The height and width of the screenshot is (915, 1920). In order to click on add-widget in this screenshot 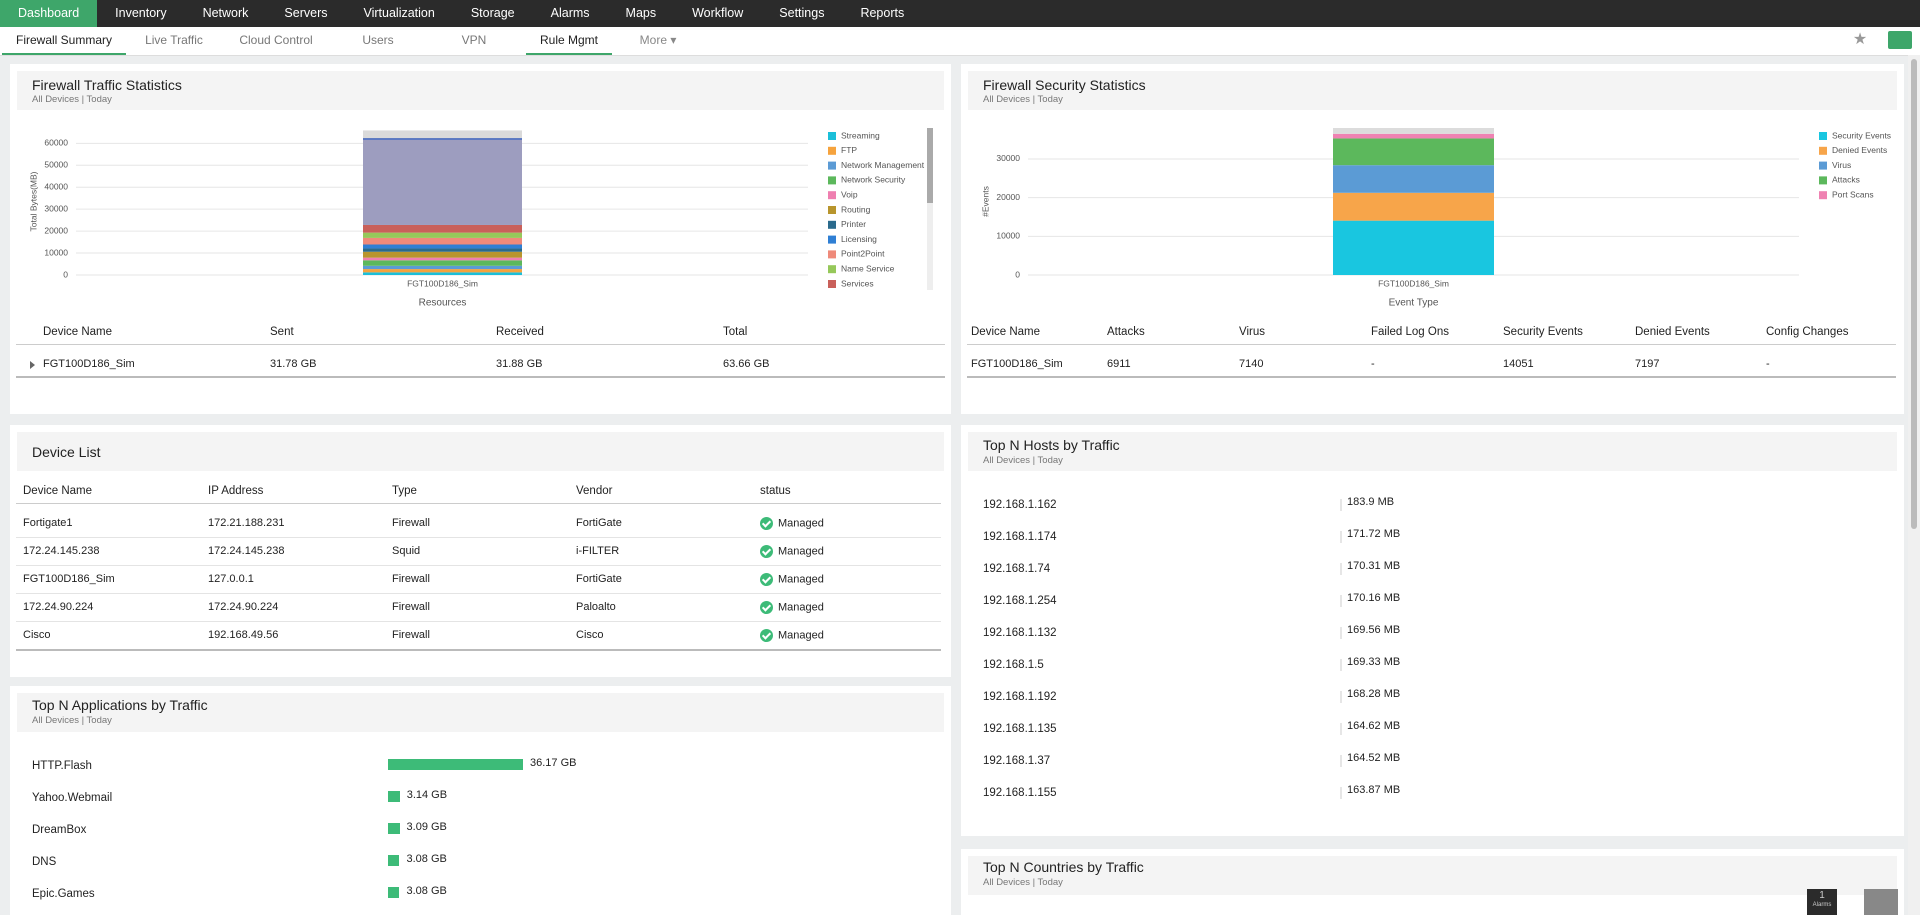, I will do `click(1900, 40)`.